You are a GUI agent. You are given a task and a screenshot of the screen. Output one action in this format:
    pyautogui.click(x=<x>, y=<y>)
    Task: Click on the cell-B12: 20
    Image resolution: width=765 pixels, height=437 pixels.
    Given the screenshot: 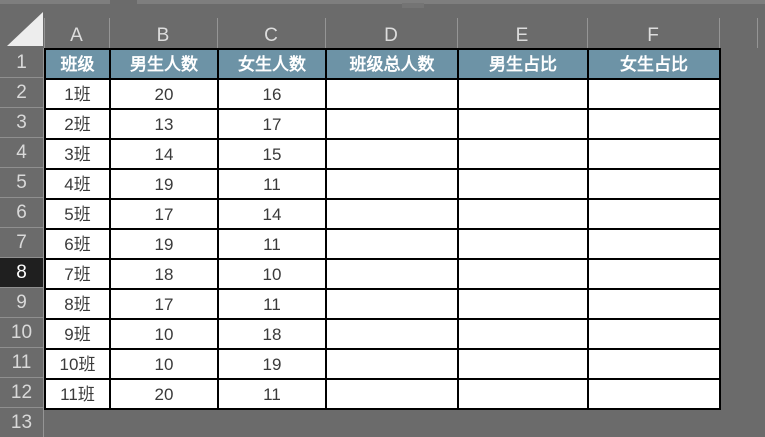 What is the action you would take?
    pyautogui.click(x=165, y=395)
    